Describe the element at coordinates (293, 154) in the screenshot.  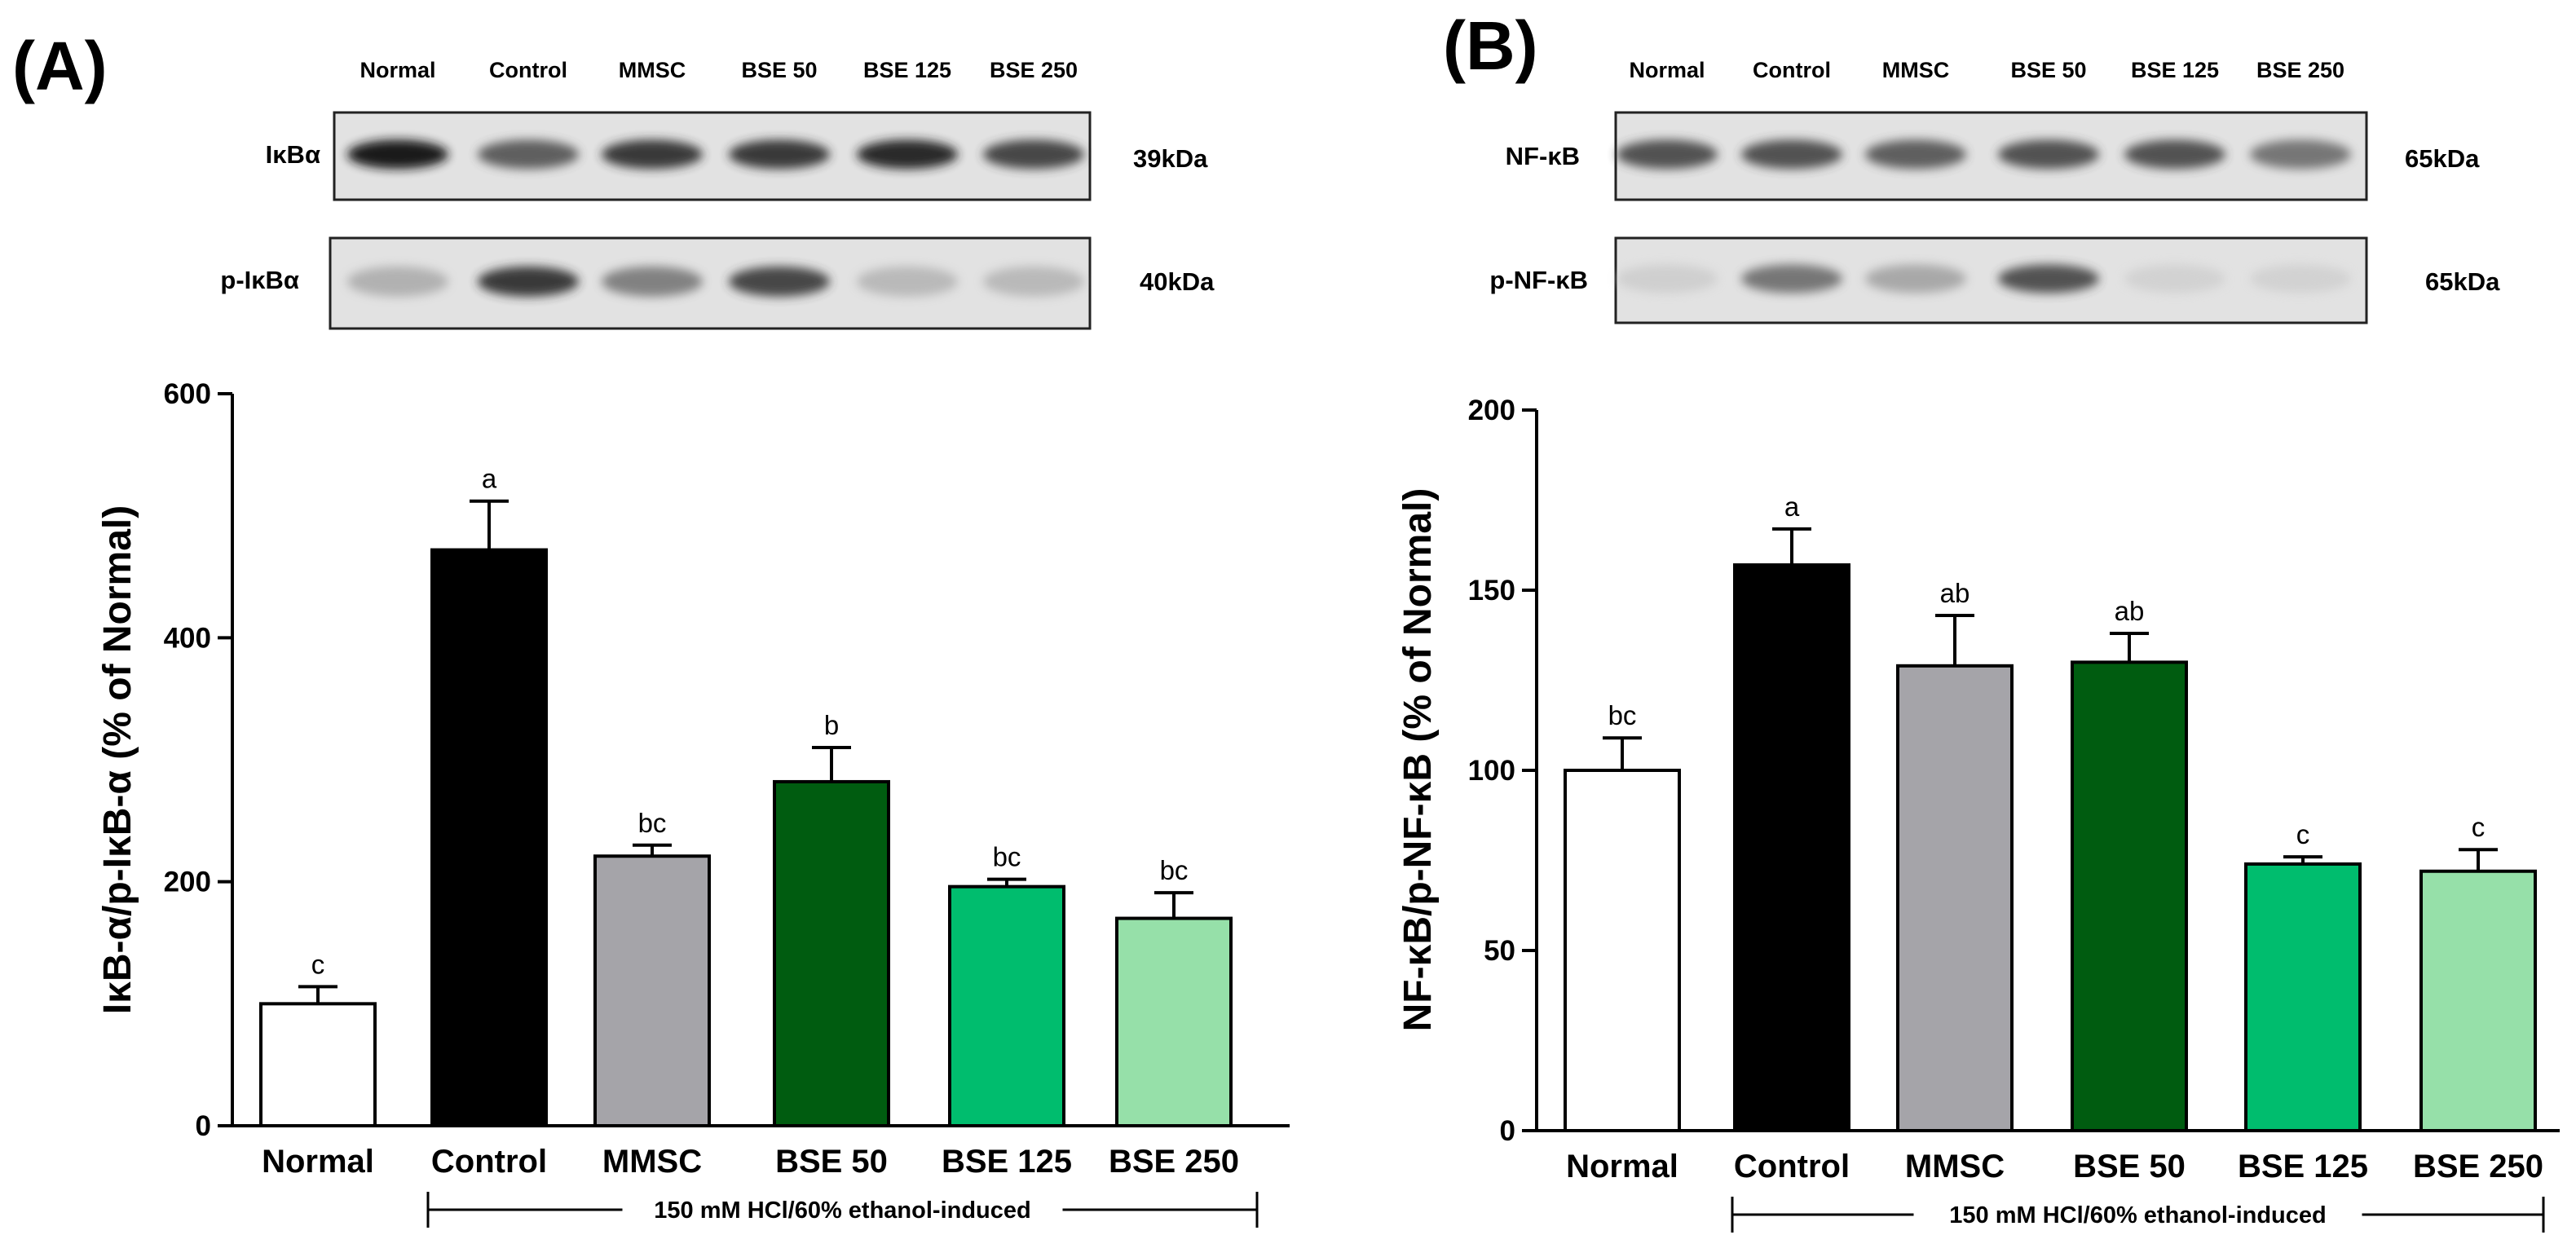
I see `blot-row-label: IκBα` at that location.